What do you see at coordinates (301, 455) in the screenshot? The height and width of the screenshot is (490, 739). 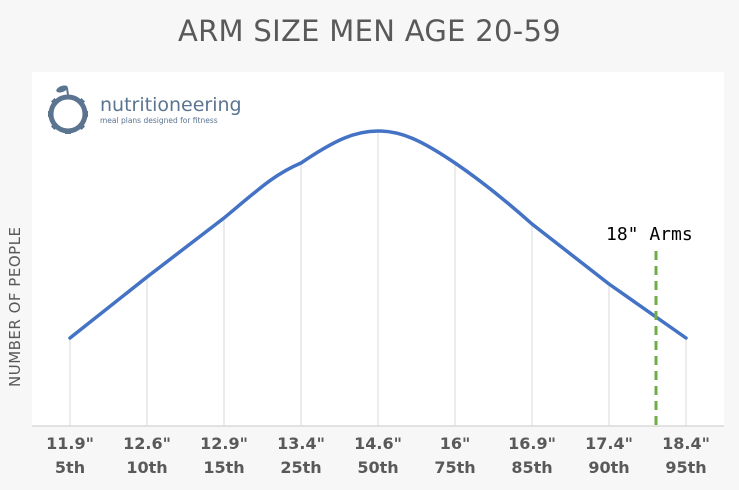 I see `x-tick: 13.4" 25th` at bounding box center [301, 455].